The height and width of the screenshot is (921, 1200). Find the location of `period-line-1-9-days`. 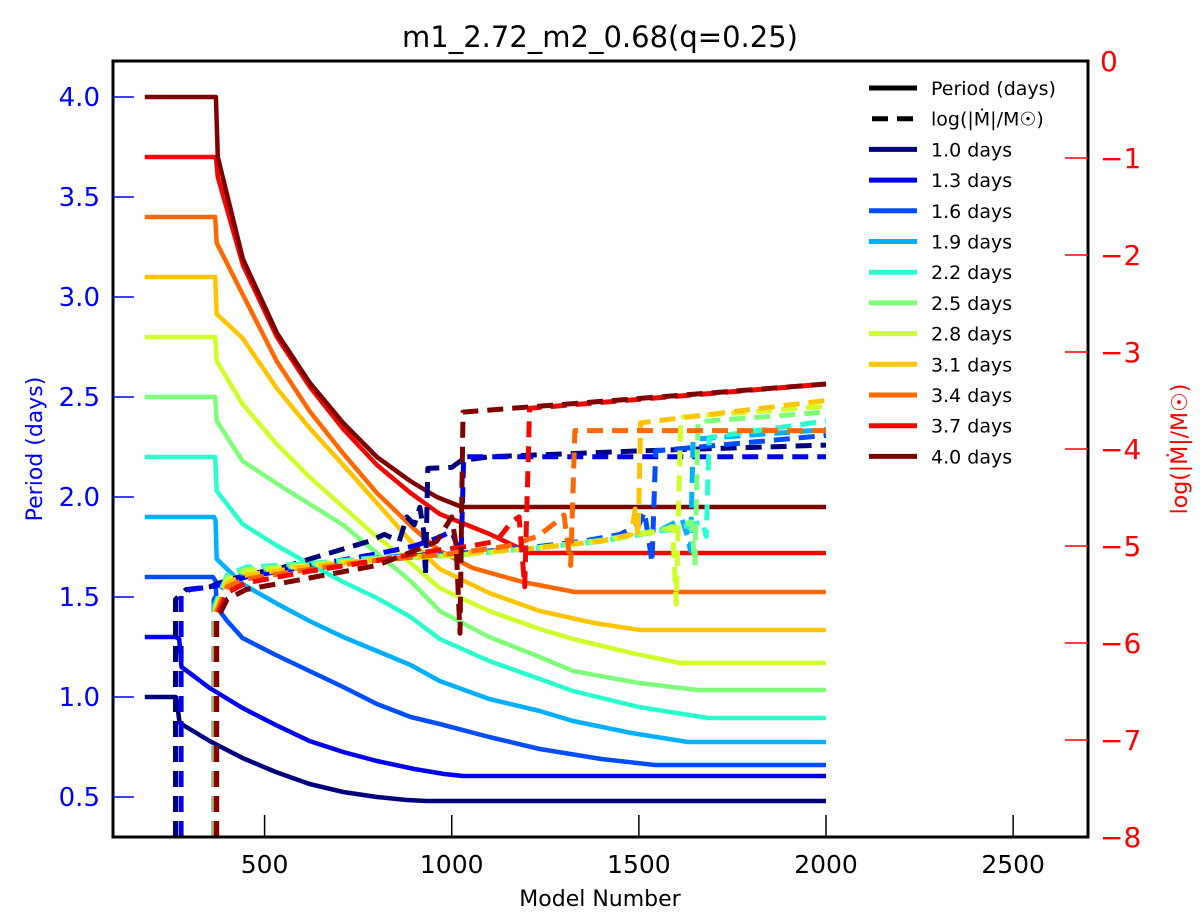

period-line-1-9-days is located at coordinates (485, 629).